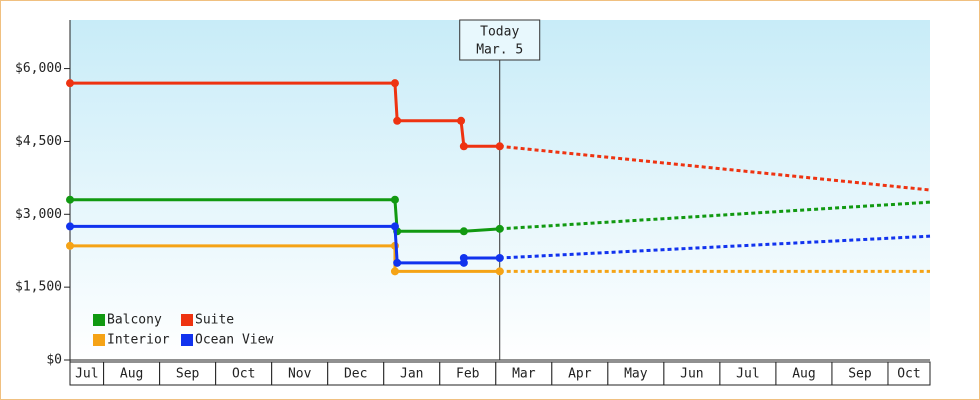 The height and width of the screenshot is (400, 980). I want to click on x-tick-label: Dec, so click(355, 374).